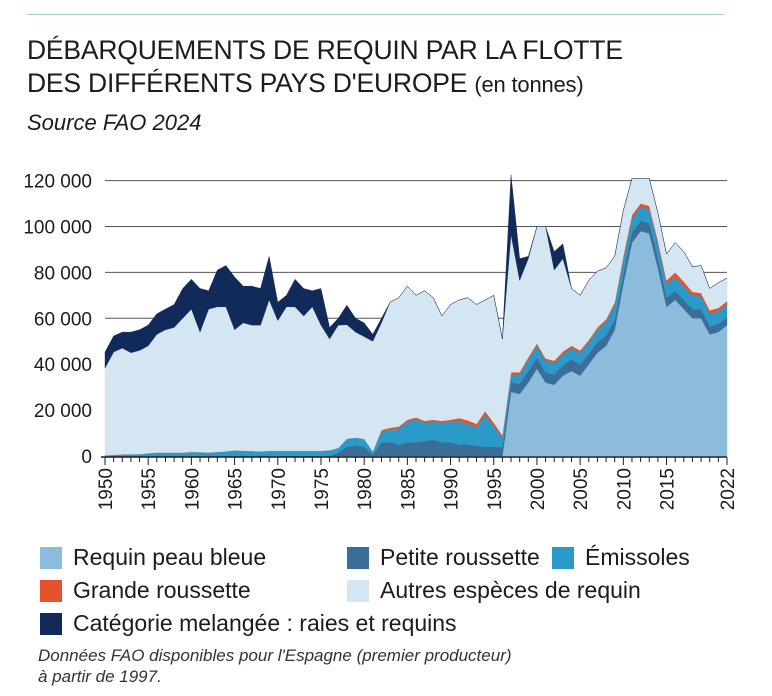 The height and width of the screenshot is (696, 772). I want to click on legend-label: Émissoles, so click(637, 557).